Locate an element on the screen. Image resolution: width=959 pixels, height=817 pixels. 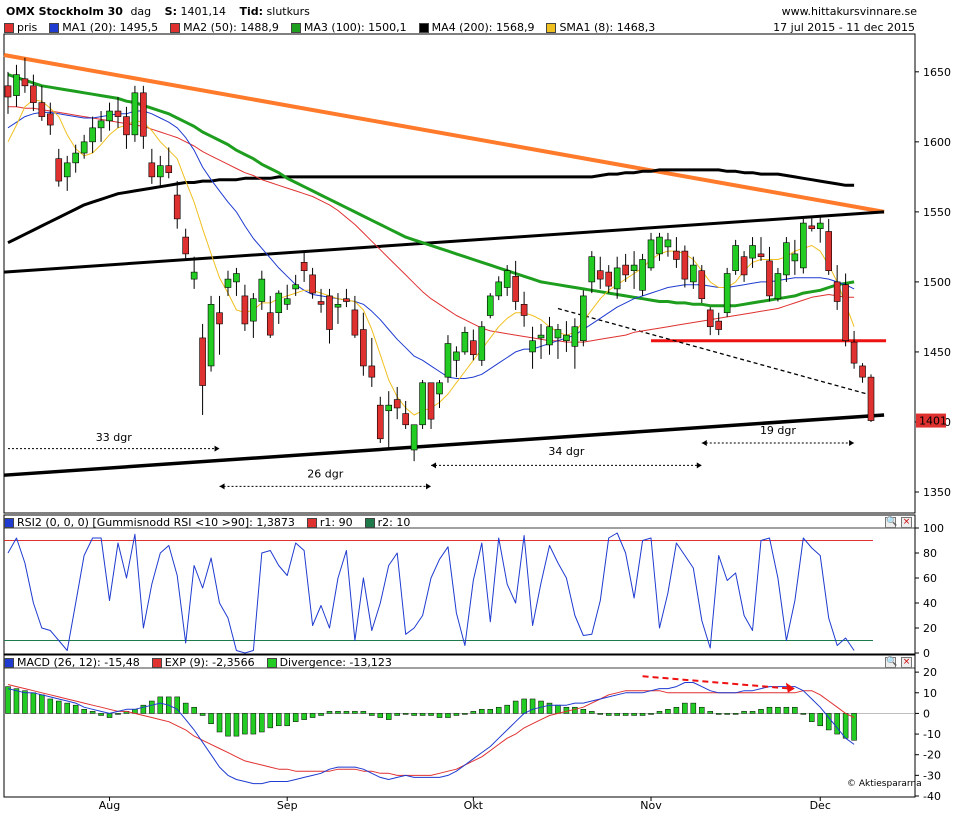
count-arrowhead is located at coordinates (434, 465).